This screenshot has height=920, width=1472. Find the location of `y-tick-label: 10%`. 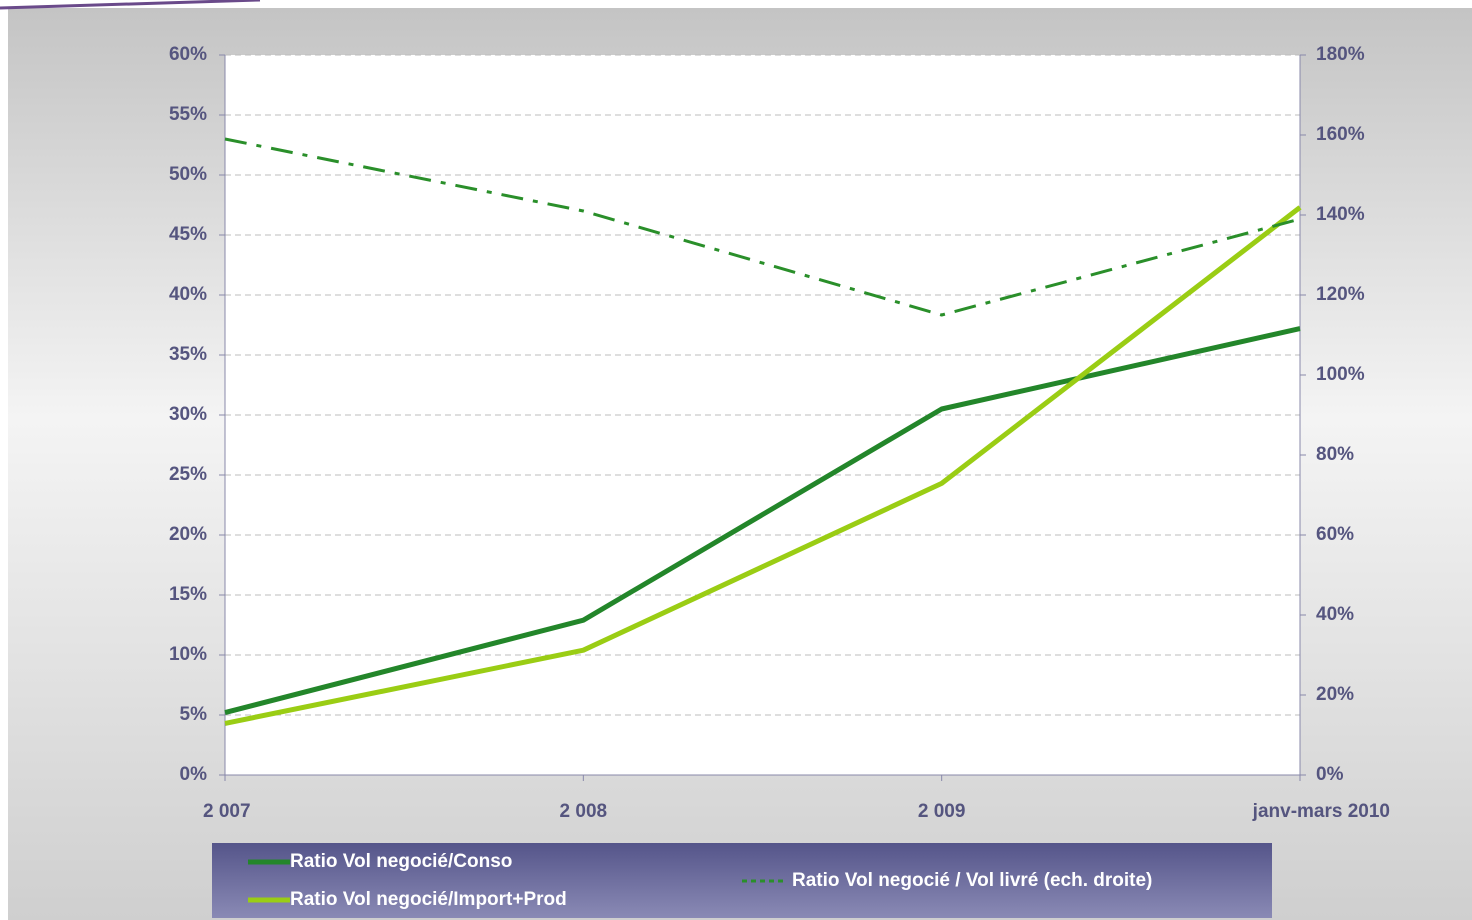

y-tick-label: 10% is located at coordinates (188, 654).